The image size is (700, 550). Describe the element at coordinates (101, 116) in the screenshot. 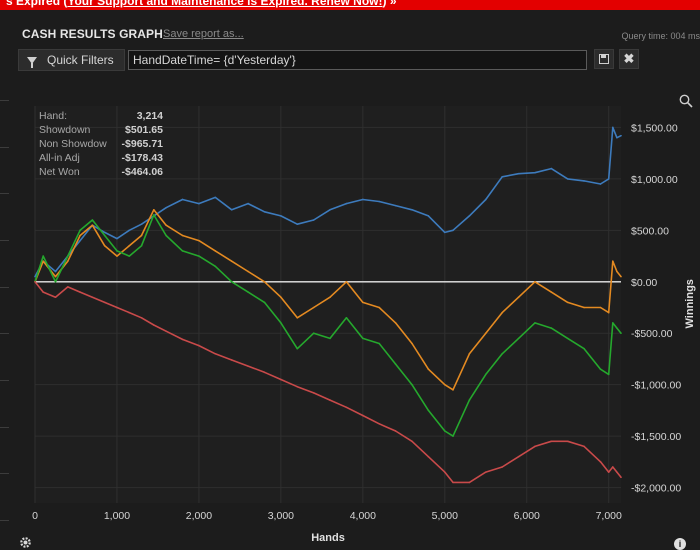

I see `stat-row: Hand: 3,214` at that location.